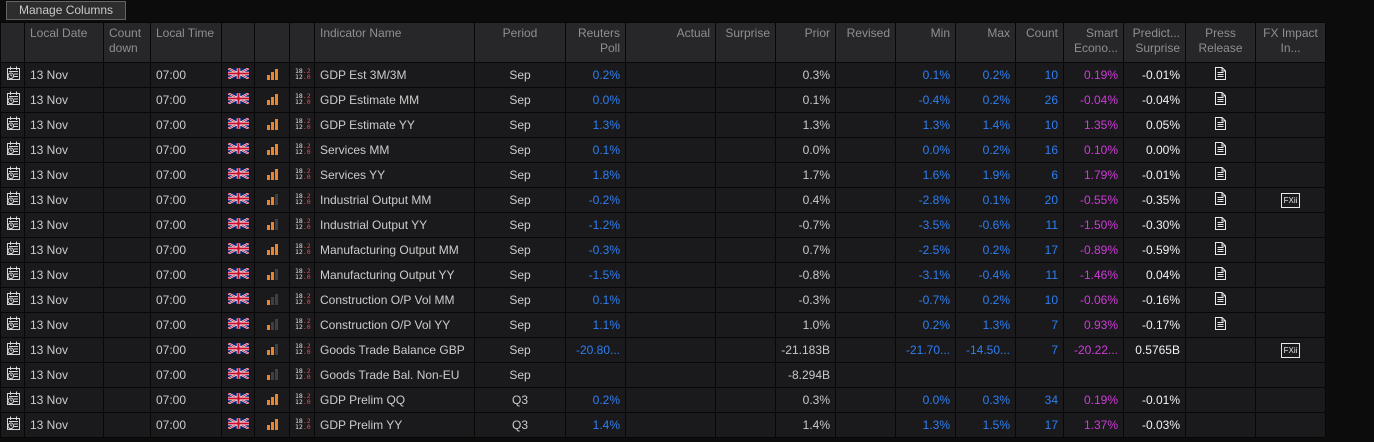 This screenshot has height=442, width=1374. What do you see at coordinates (238, 299) in the screenshot?
I see `uk-flag-icon` at bounding box center [238, 299].